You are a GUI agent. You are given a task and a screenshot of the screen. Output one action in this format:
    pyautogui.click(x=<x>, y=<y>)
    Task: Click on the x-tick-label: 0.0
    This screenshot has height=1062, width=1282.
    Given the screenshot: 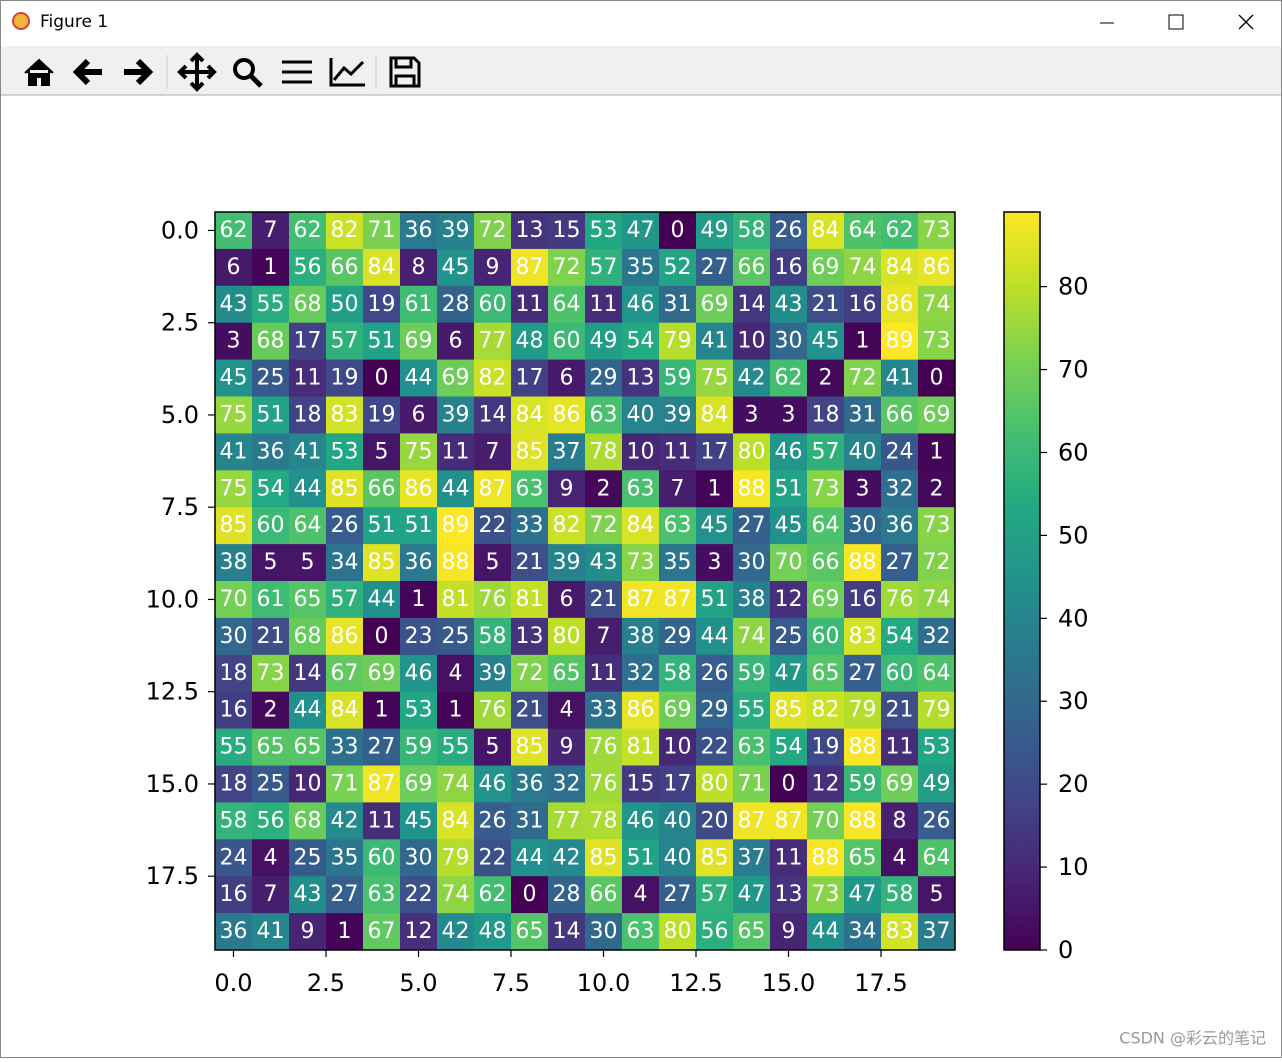 What is the action you would take?
    pyautogui.click(x=233, y=983)
    